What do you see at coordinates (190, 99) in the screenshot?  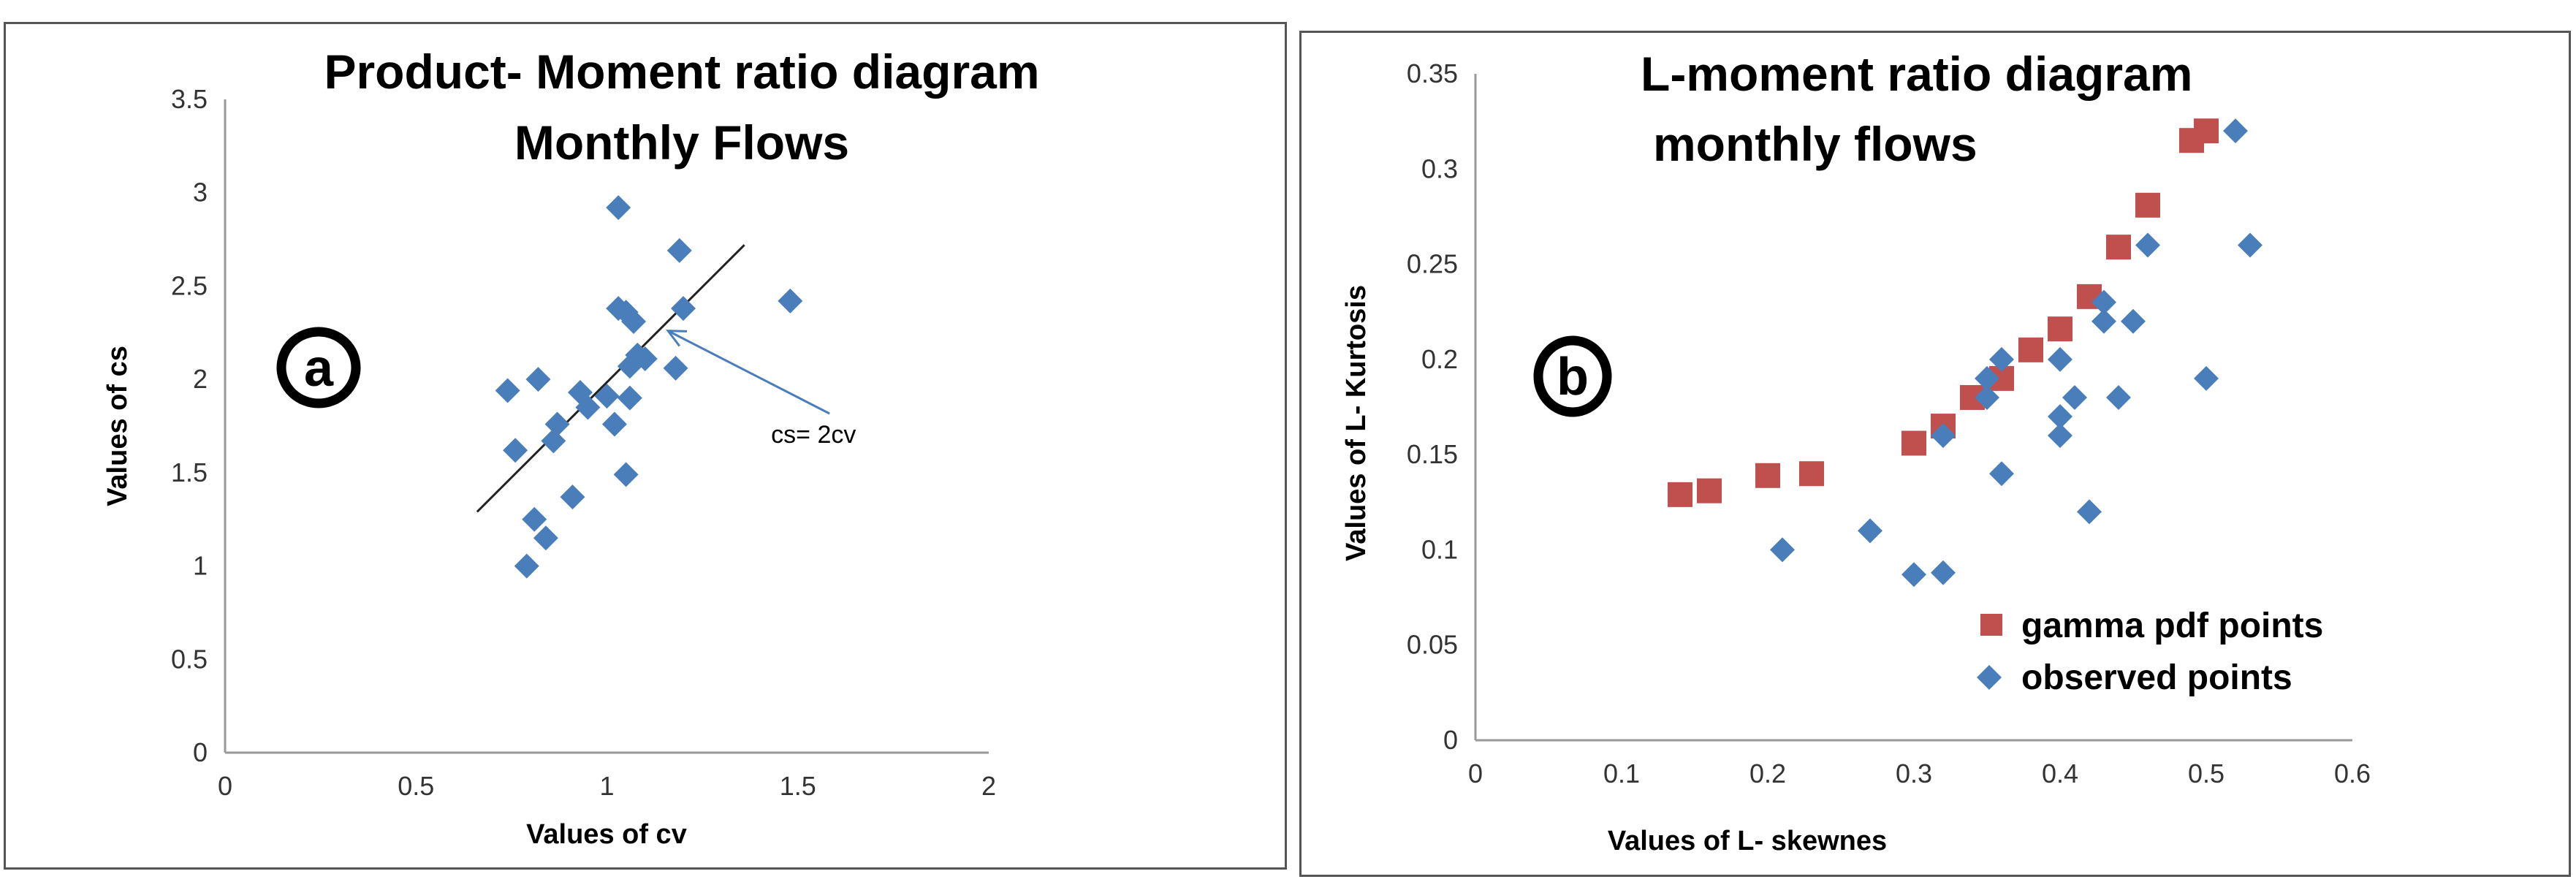 I see `chart-a-y-tick-label: 3.5` at bounding box center [190, 99].